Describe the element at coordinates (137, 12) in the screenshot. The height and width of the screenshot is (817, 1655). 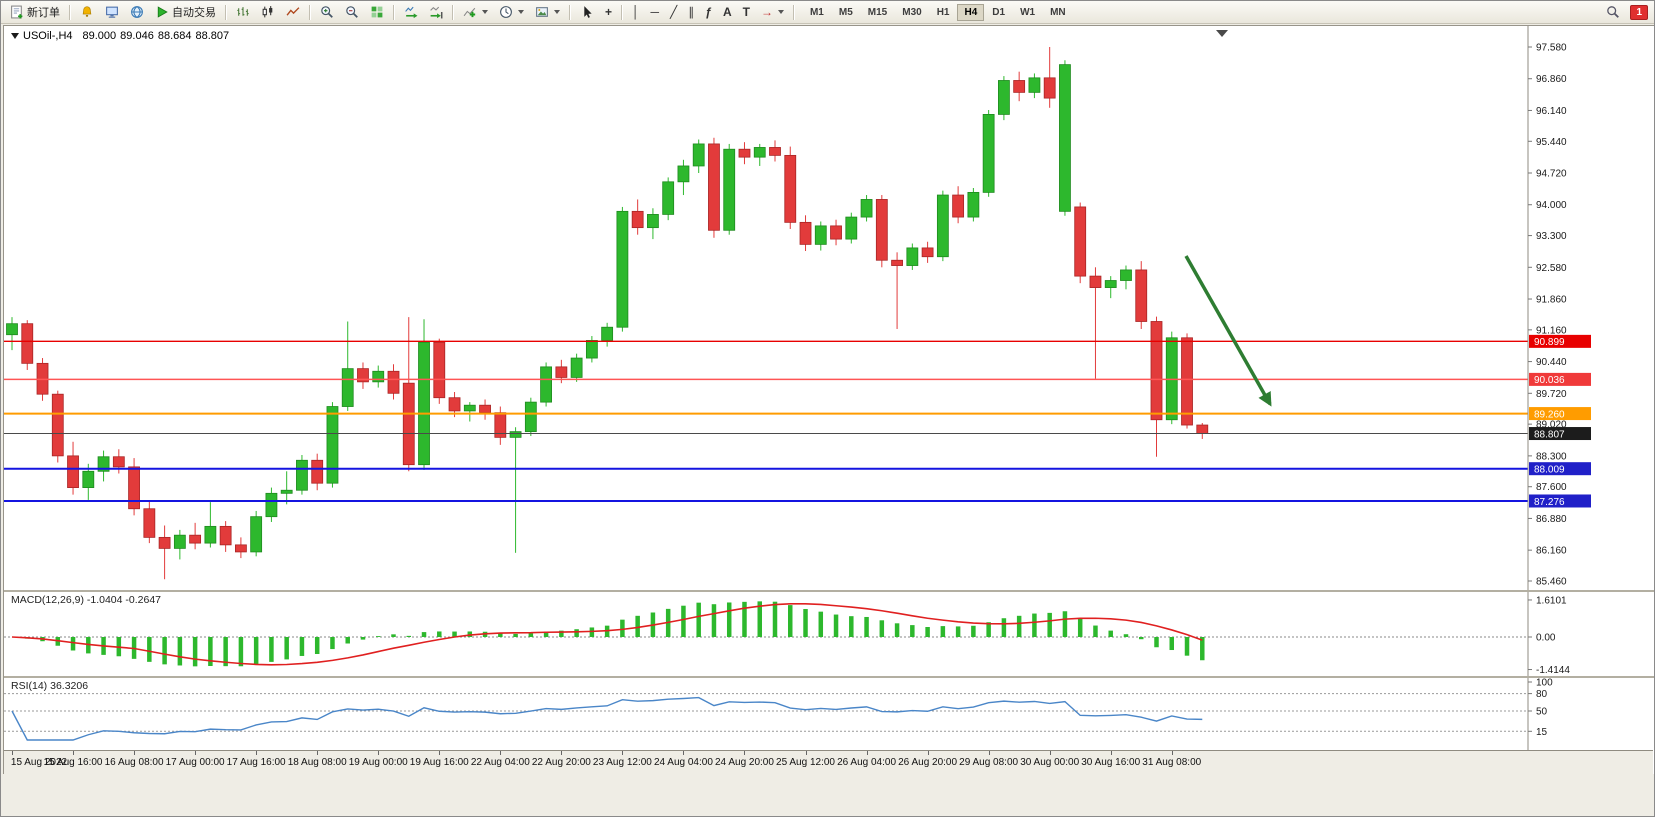
I see `community-button` at that location.